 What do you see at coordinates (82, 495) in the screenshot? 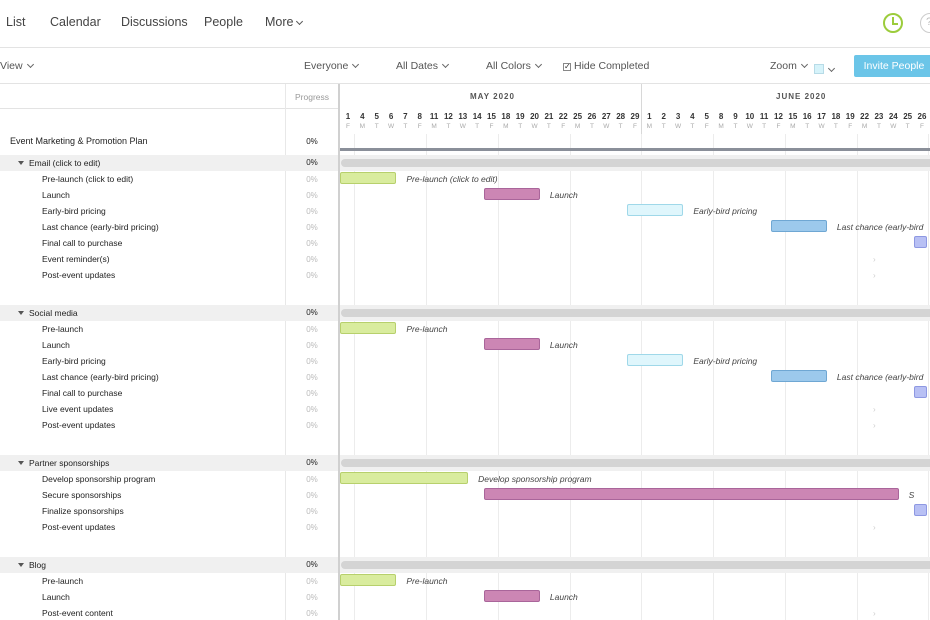
I see `task-name: Secure sponsorships` at bounding box center [82, 495].